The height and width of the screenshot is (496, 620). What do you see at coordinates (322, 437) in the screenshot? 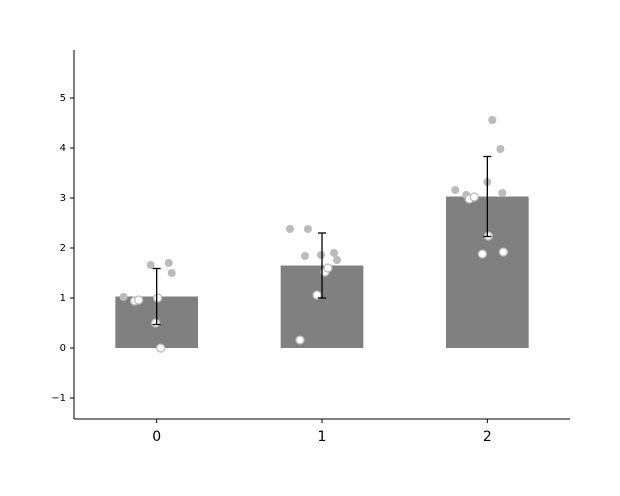
I see `x-tick-label: 1` at bounding box center [322, 437].